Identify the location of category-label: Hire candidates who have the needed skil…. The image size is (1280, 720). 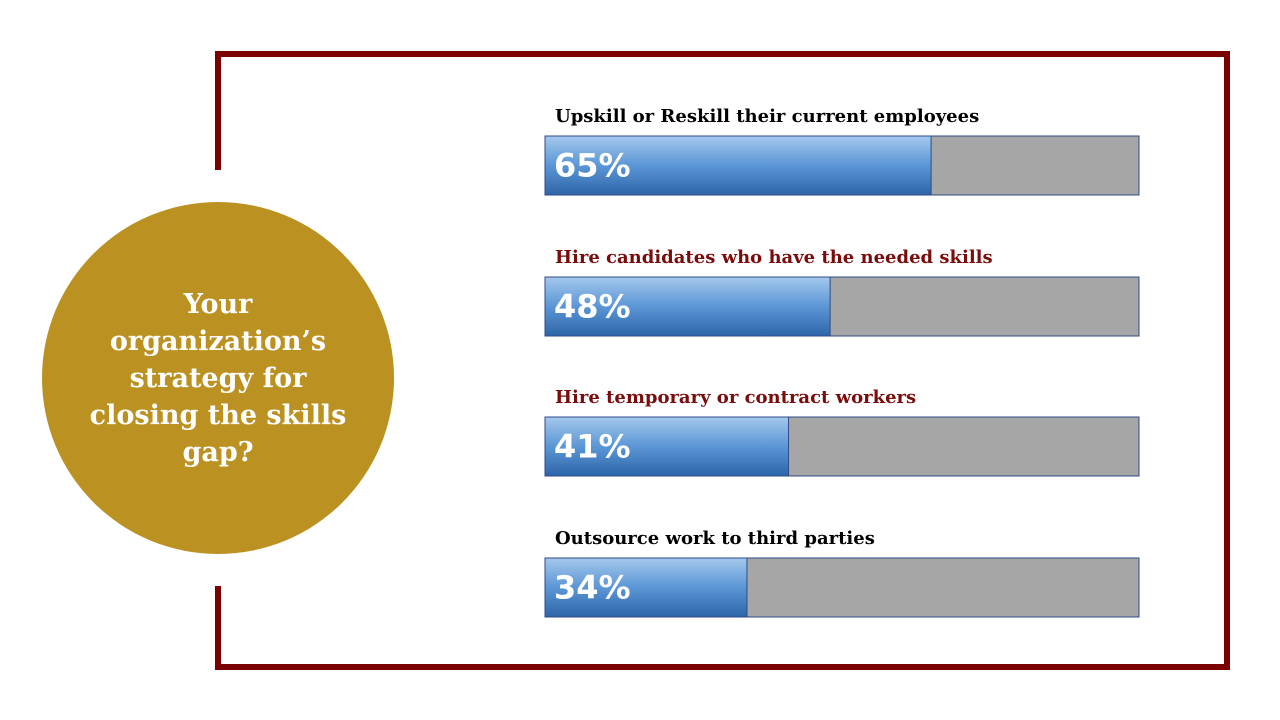
(774, 257).